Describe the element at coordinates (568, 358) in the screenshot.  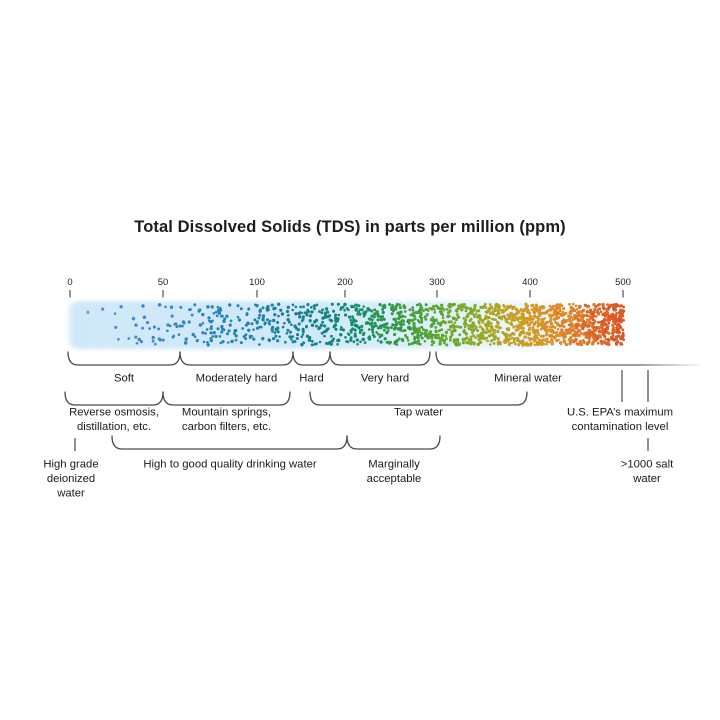
I see `range-bracket-mineral-water` at that location.